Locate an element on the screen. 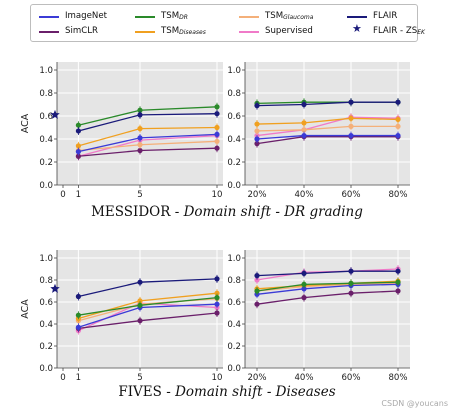  fives-title: FIVES - Domain shift - Diseases is located at coordinates (227, 392).